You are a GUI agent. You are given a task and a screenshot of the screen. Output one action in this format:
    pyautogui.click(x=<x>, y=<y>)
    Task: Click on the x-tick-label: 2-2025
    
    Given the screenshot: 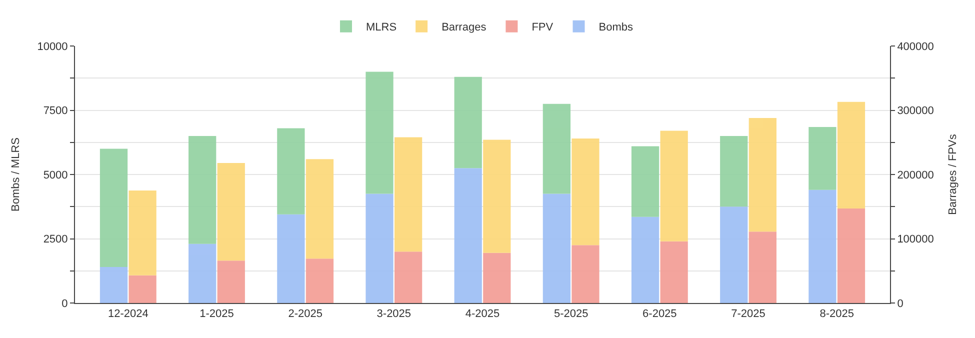 What is the action you would take?
    pyautogui.click(x=305, y=314)
    